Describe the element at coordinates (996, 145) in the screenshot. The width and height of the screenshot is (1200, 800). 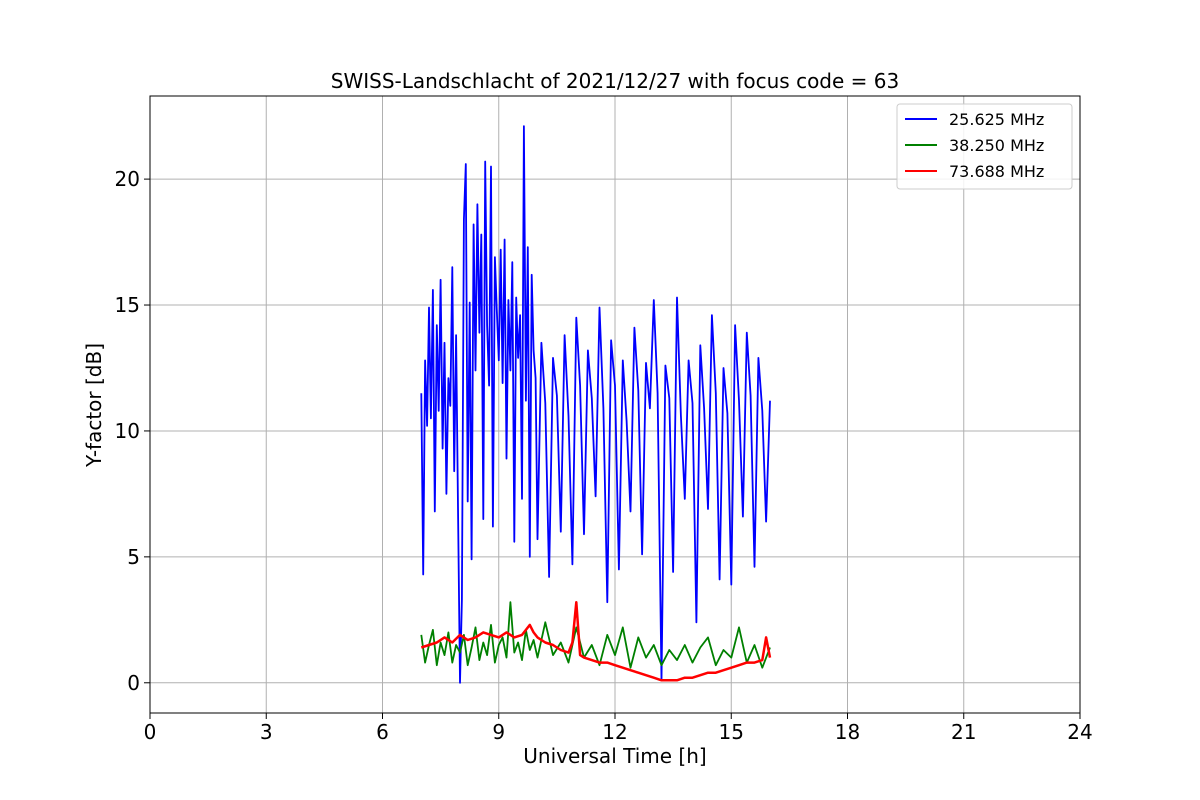
I see `legend-label-1: 38.250 MHz` at that location.